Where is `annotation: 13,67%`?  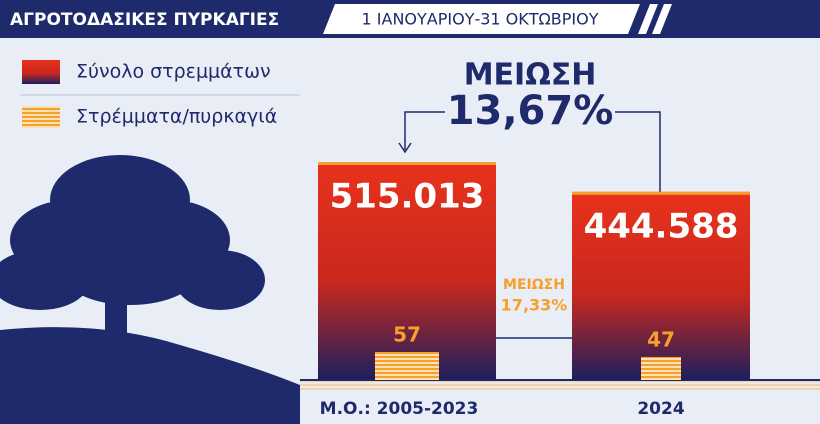
annotation: 13,67% is located at coordinates (530, 111).